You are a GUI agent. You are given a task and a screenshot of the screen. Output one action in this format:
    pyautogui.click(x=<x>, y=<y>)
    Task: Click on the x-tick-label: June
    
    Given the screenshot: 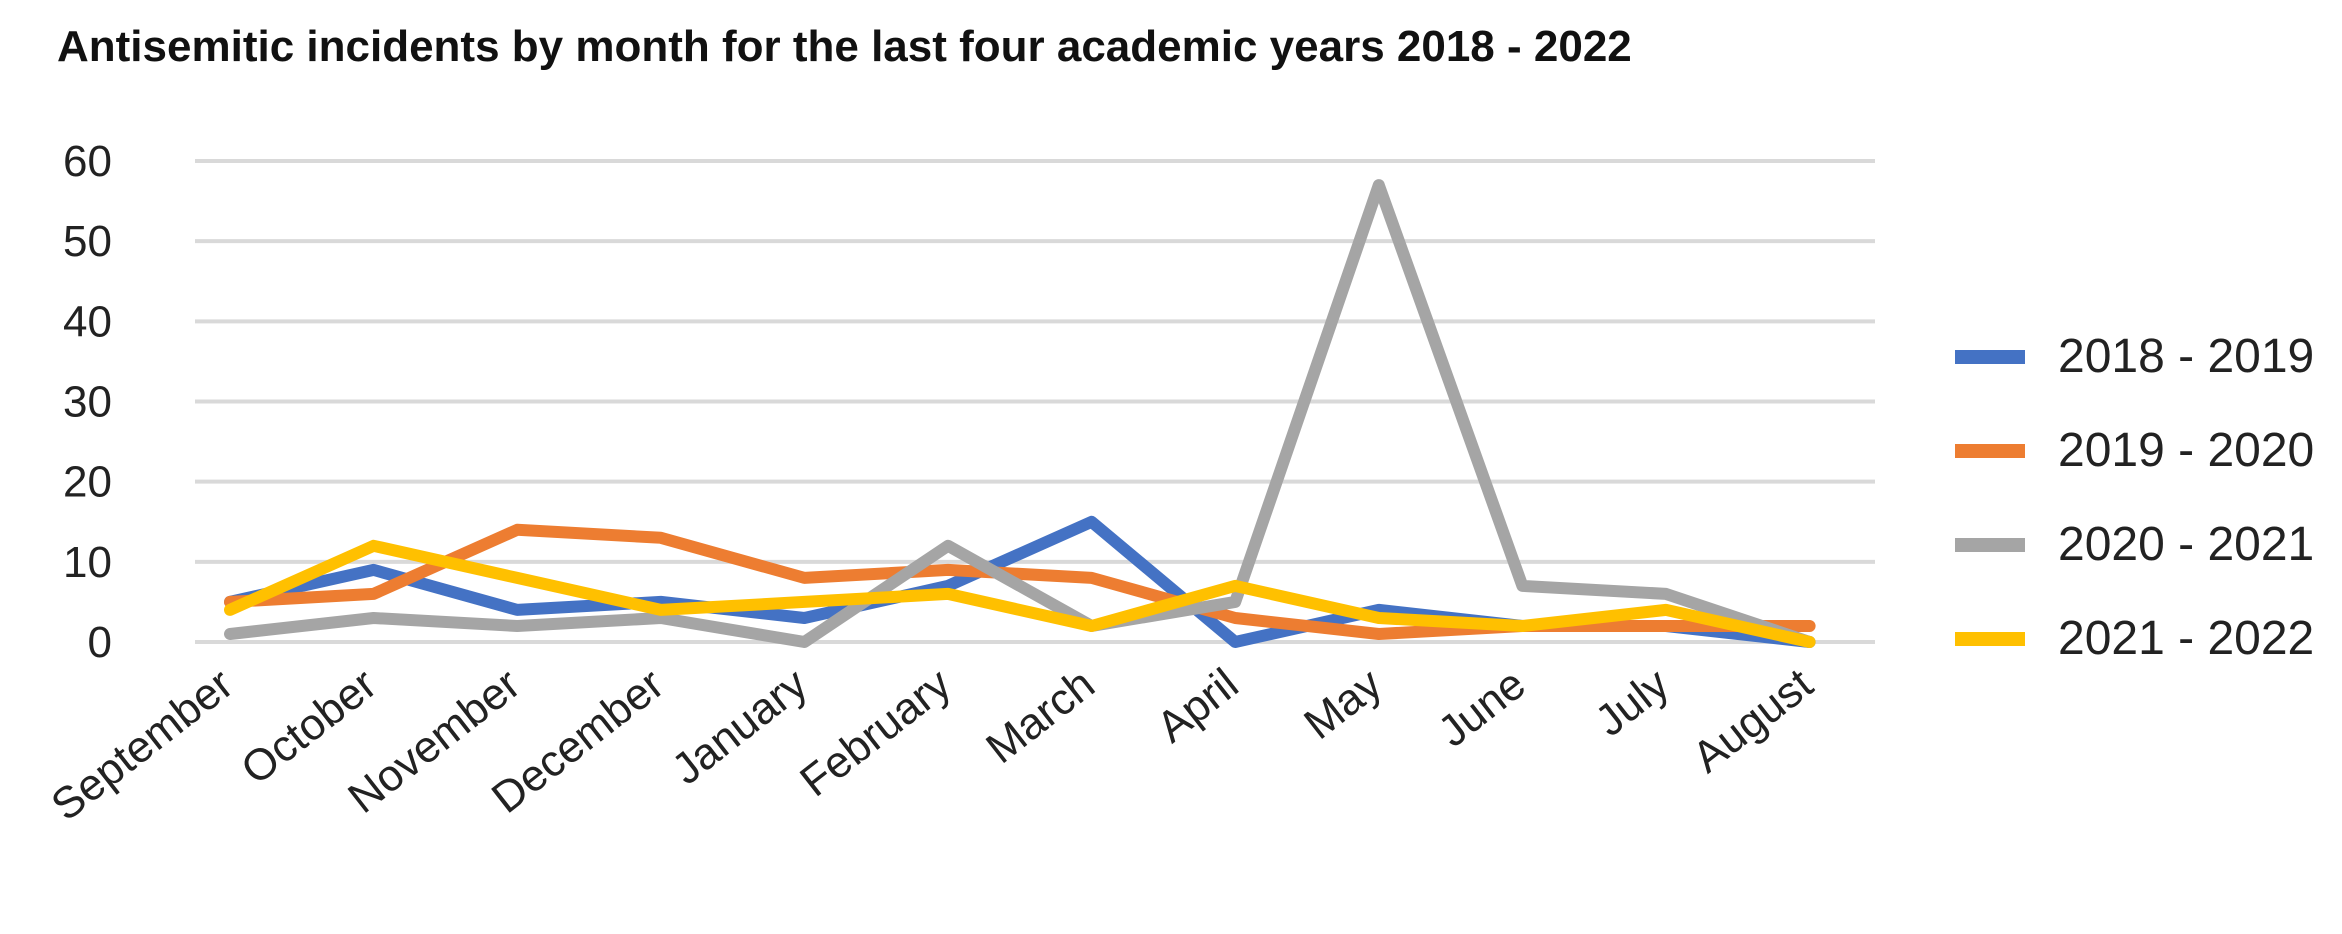 What is the action you would take?
    pyautogui.click(x=1481, y=707)
    